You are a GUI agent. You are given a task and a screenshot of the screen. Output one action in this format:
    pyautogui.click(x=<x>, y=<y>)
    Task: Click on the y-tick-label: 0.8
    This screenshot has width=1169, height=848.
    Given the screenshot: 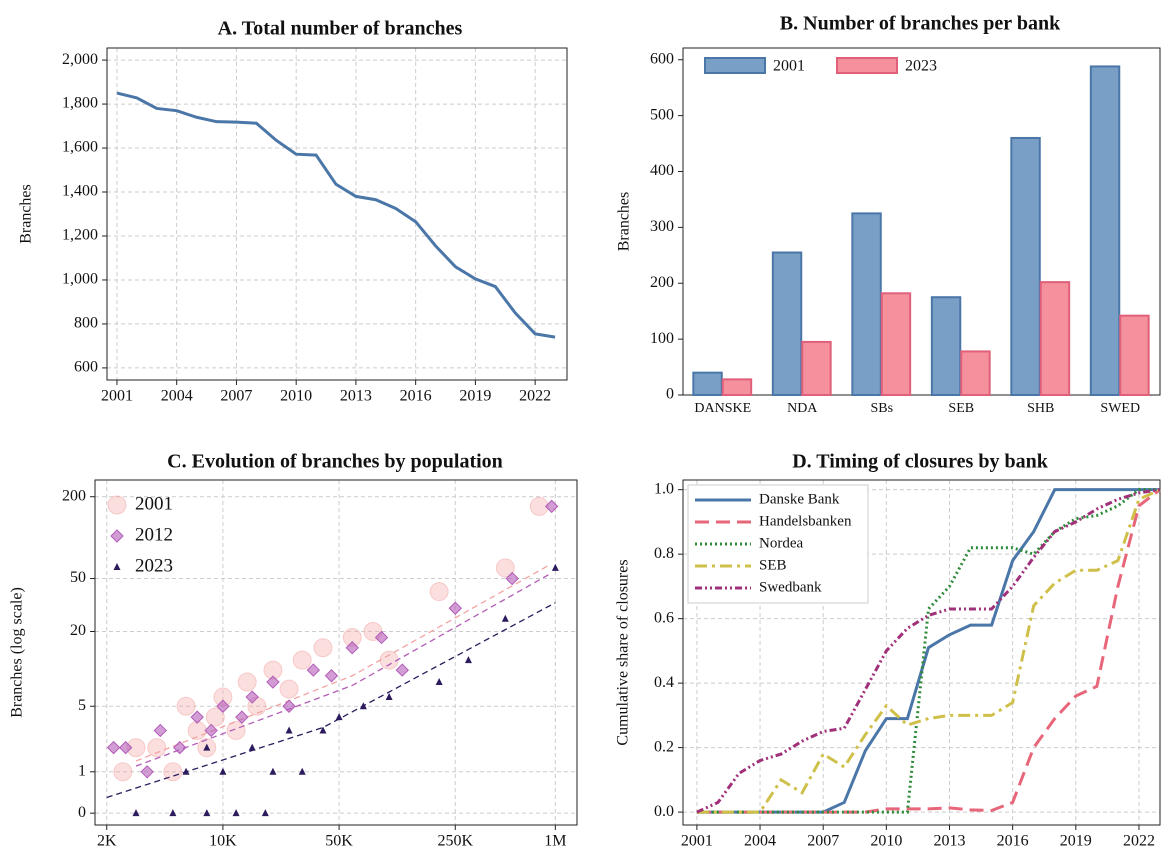 What is the action you would take?
    pyautogui.click(x=664, y=553)
    